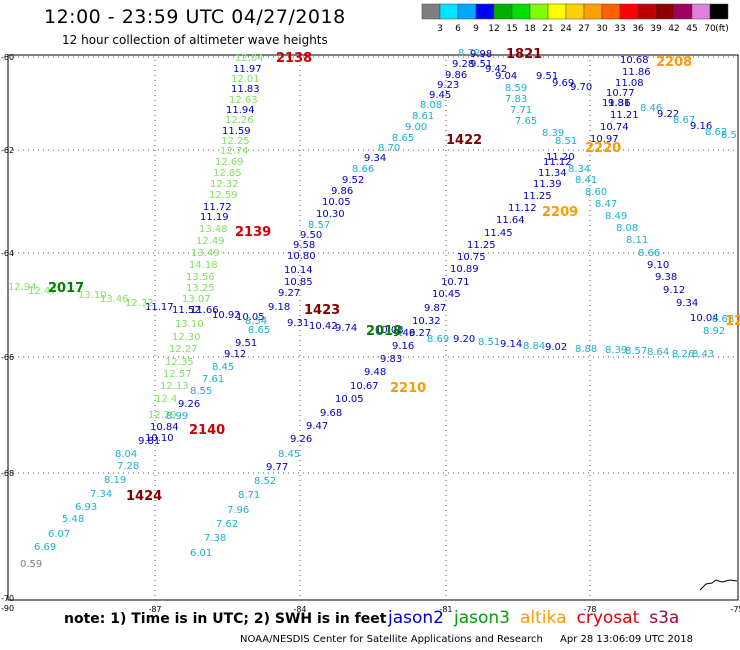 The height and width of the screenshot is (650, 740). I want to click on wave-height-value: 9.52, so click(353, 180).